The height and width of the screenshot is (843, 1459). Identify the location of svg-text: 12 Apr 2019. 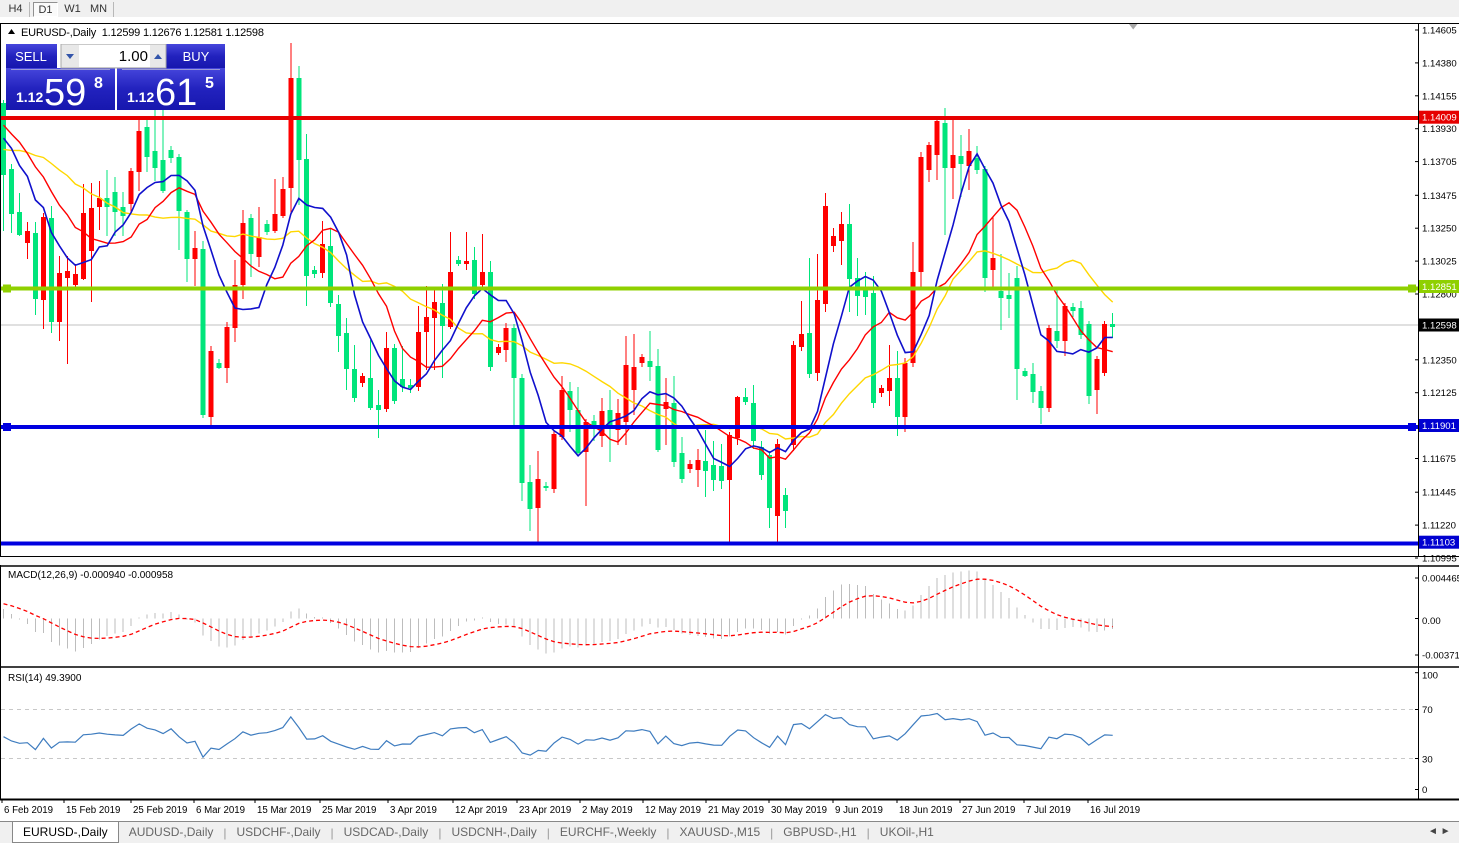
(481, 810).